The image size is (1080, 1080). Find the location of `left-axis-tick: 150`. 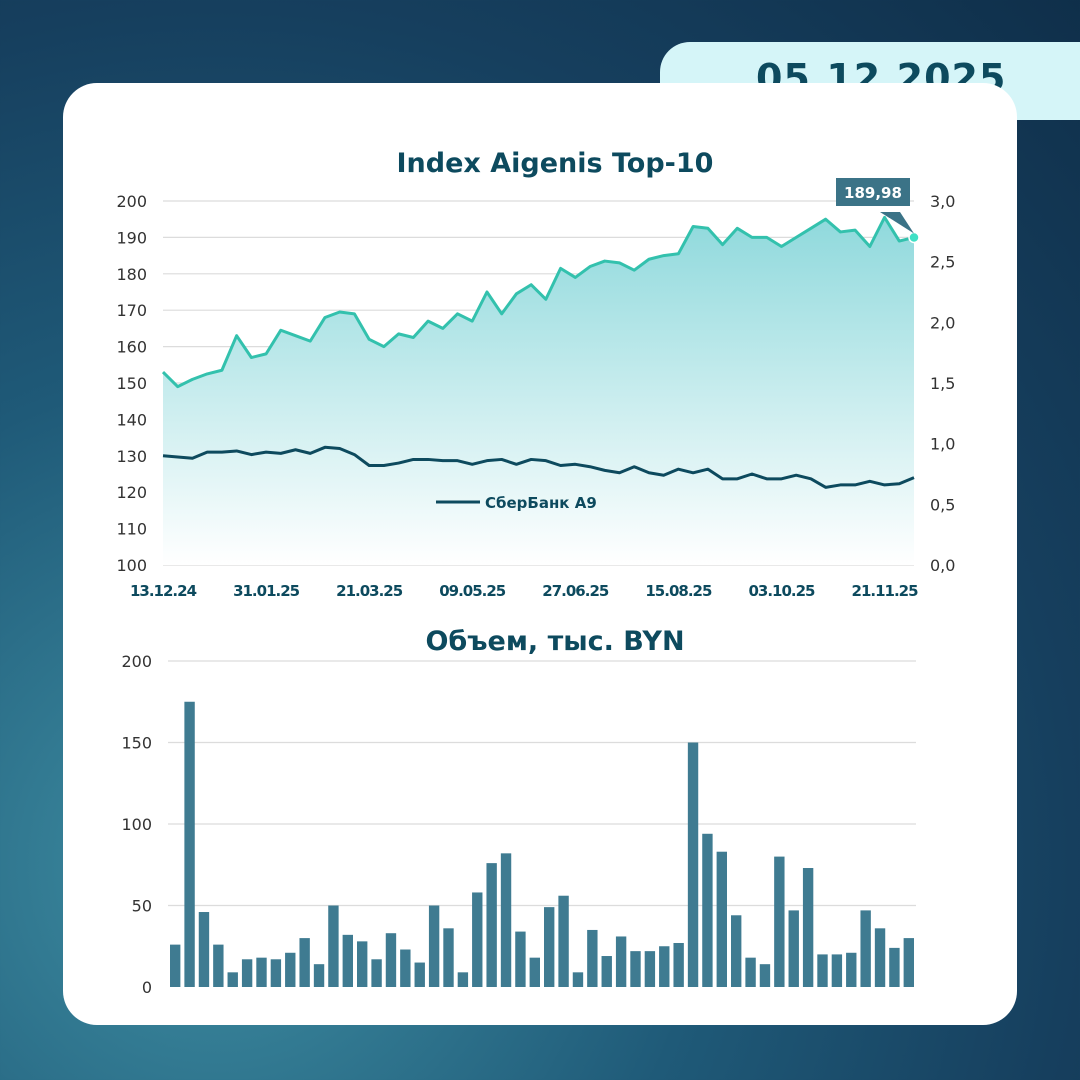

left-axis-tick: 150 is located at coordinates (131, 383).